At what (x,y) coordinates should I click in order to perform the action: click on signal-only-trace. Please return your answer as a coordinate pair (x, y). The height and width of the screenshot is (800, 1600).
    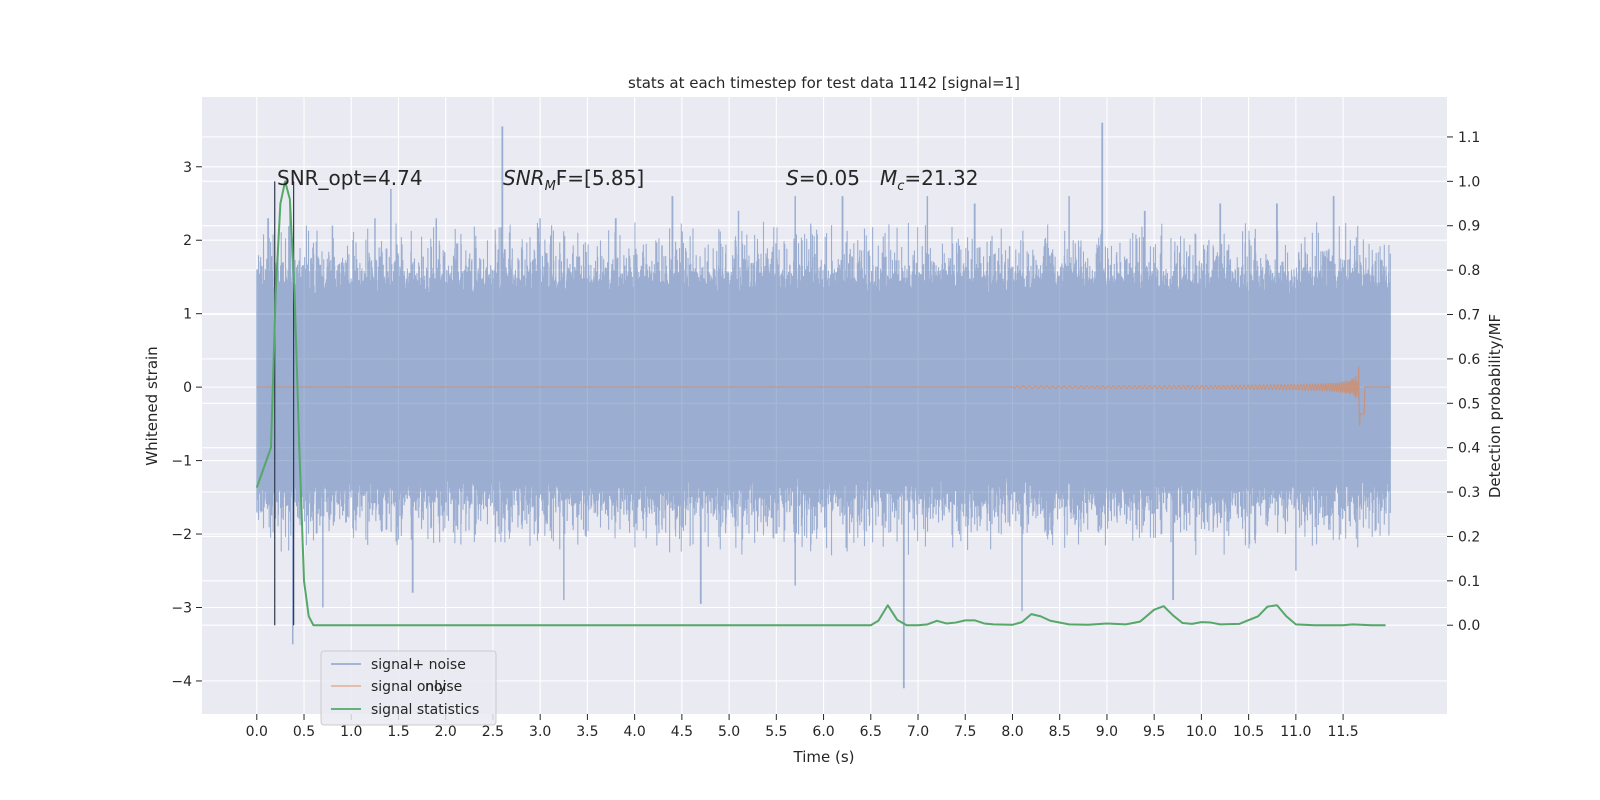
    Looking at the image, I should click on (823, 396).